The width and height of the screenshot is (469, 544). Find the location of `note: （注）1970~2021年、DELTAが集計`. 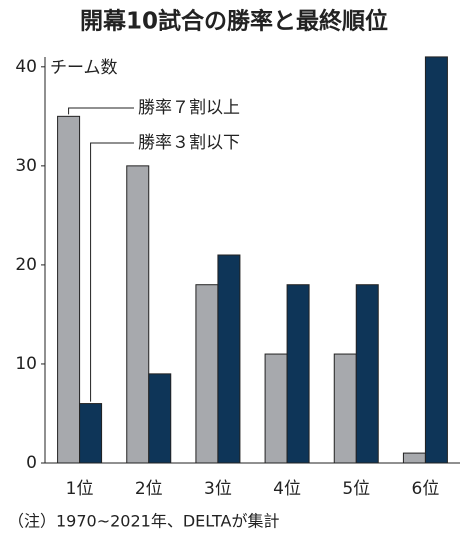

note: （注）1970~2021年、DELTAが集計 is located at coordinates (143, 521).